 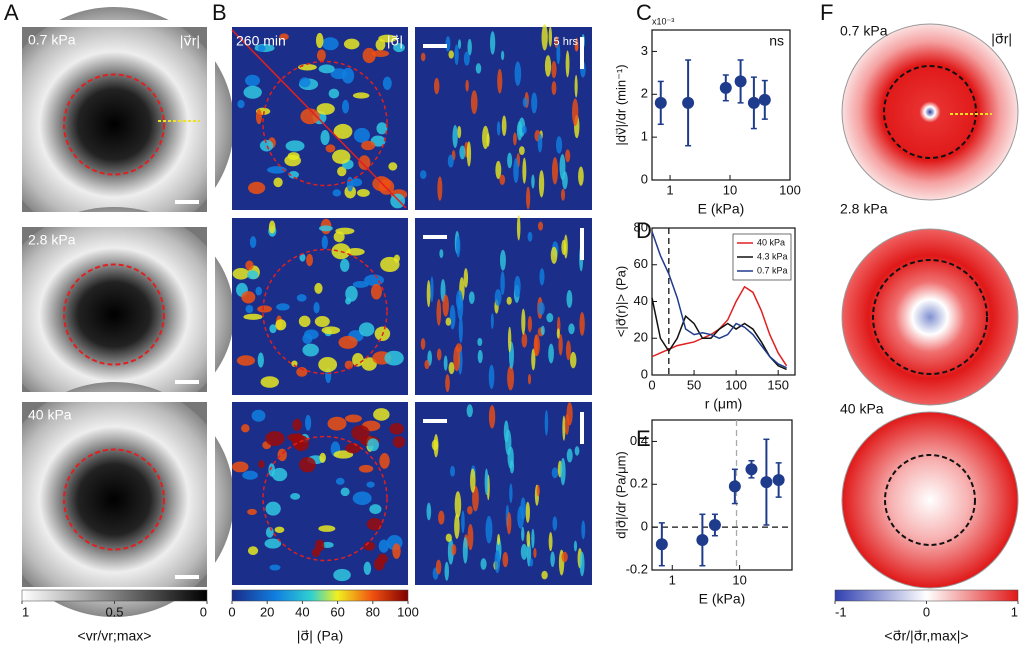 What do you see at coordinates (190, 41) in the screenshot?
I see `panel-a-symbol: |v⃗r|` at bounding box center [190, 41].